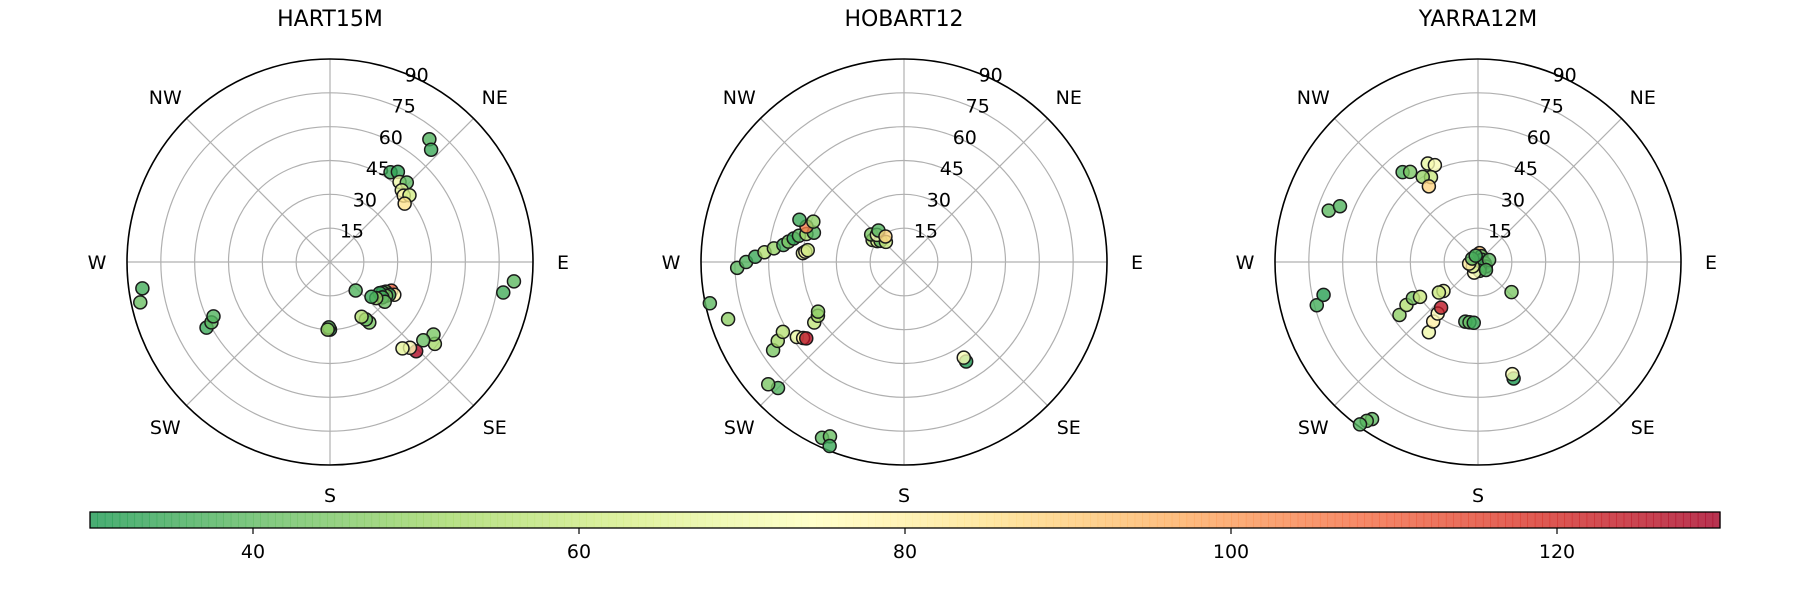  What do you see at coordinates (1565, 75) in the screenshot?
I see `radial-tick-label: 90` at bounding box center [1565, 75].